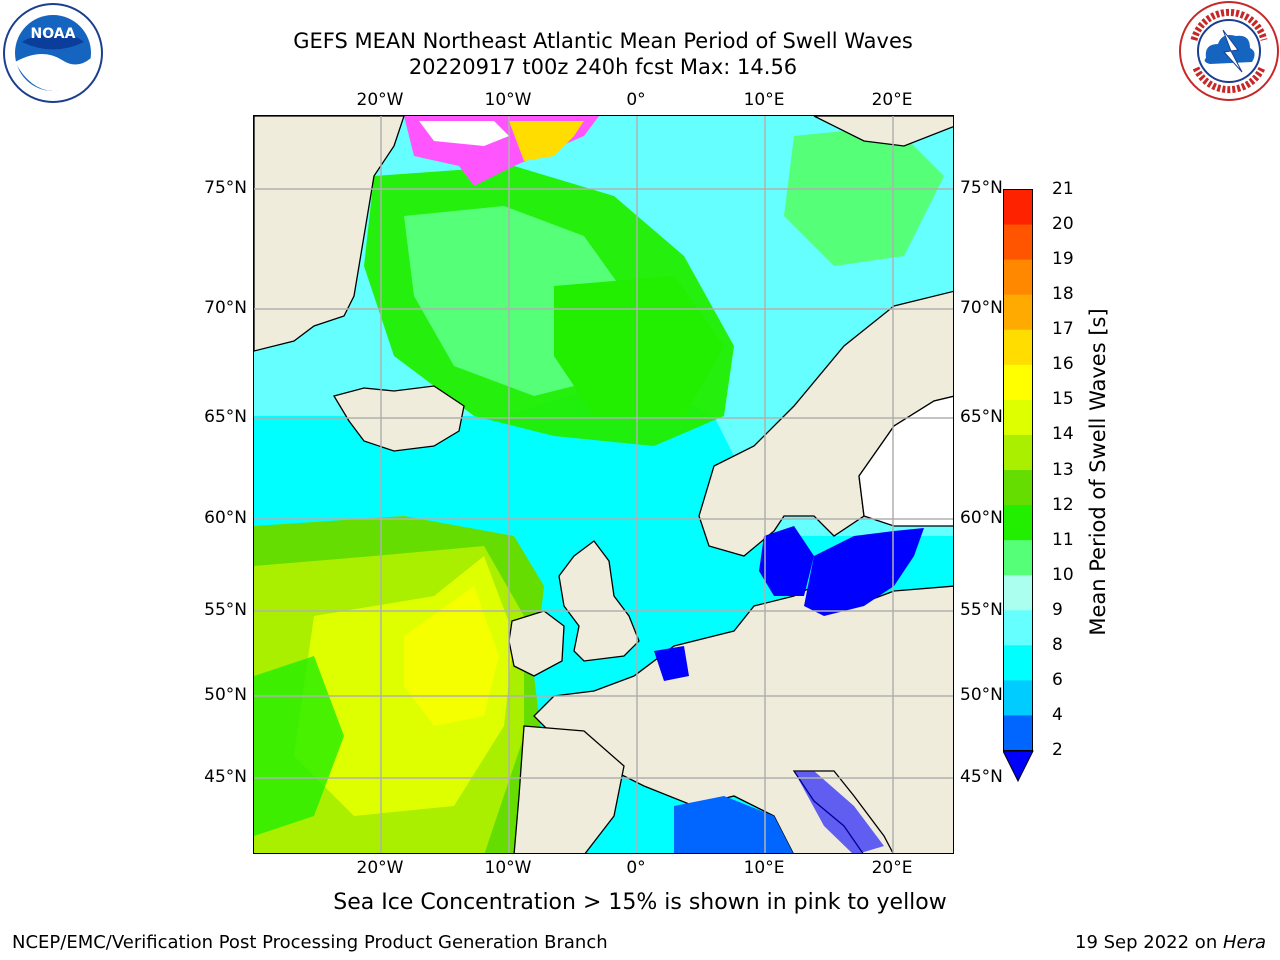  I want to click on lat-tick-left: 70°N, so click(225, 308).